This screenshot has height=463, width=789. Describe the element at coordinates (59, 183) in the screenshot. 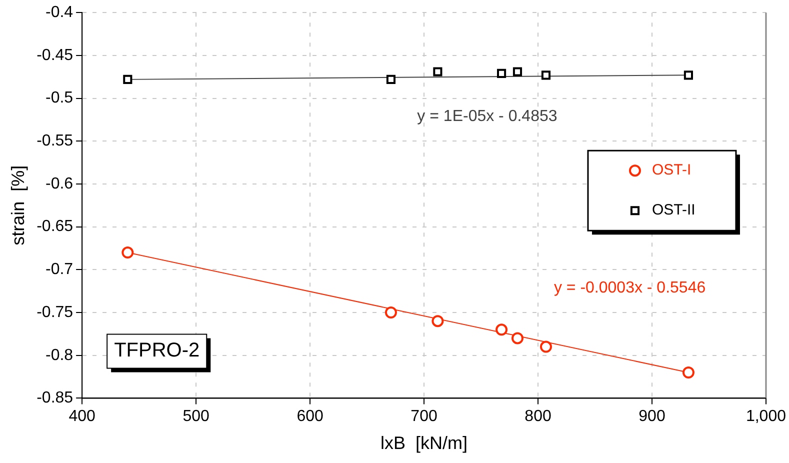

I see `y-tick-label: -0.6` at that location.